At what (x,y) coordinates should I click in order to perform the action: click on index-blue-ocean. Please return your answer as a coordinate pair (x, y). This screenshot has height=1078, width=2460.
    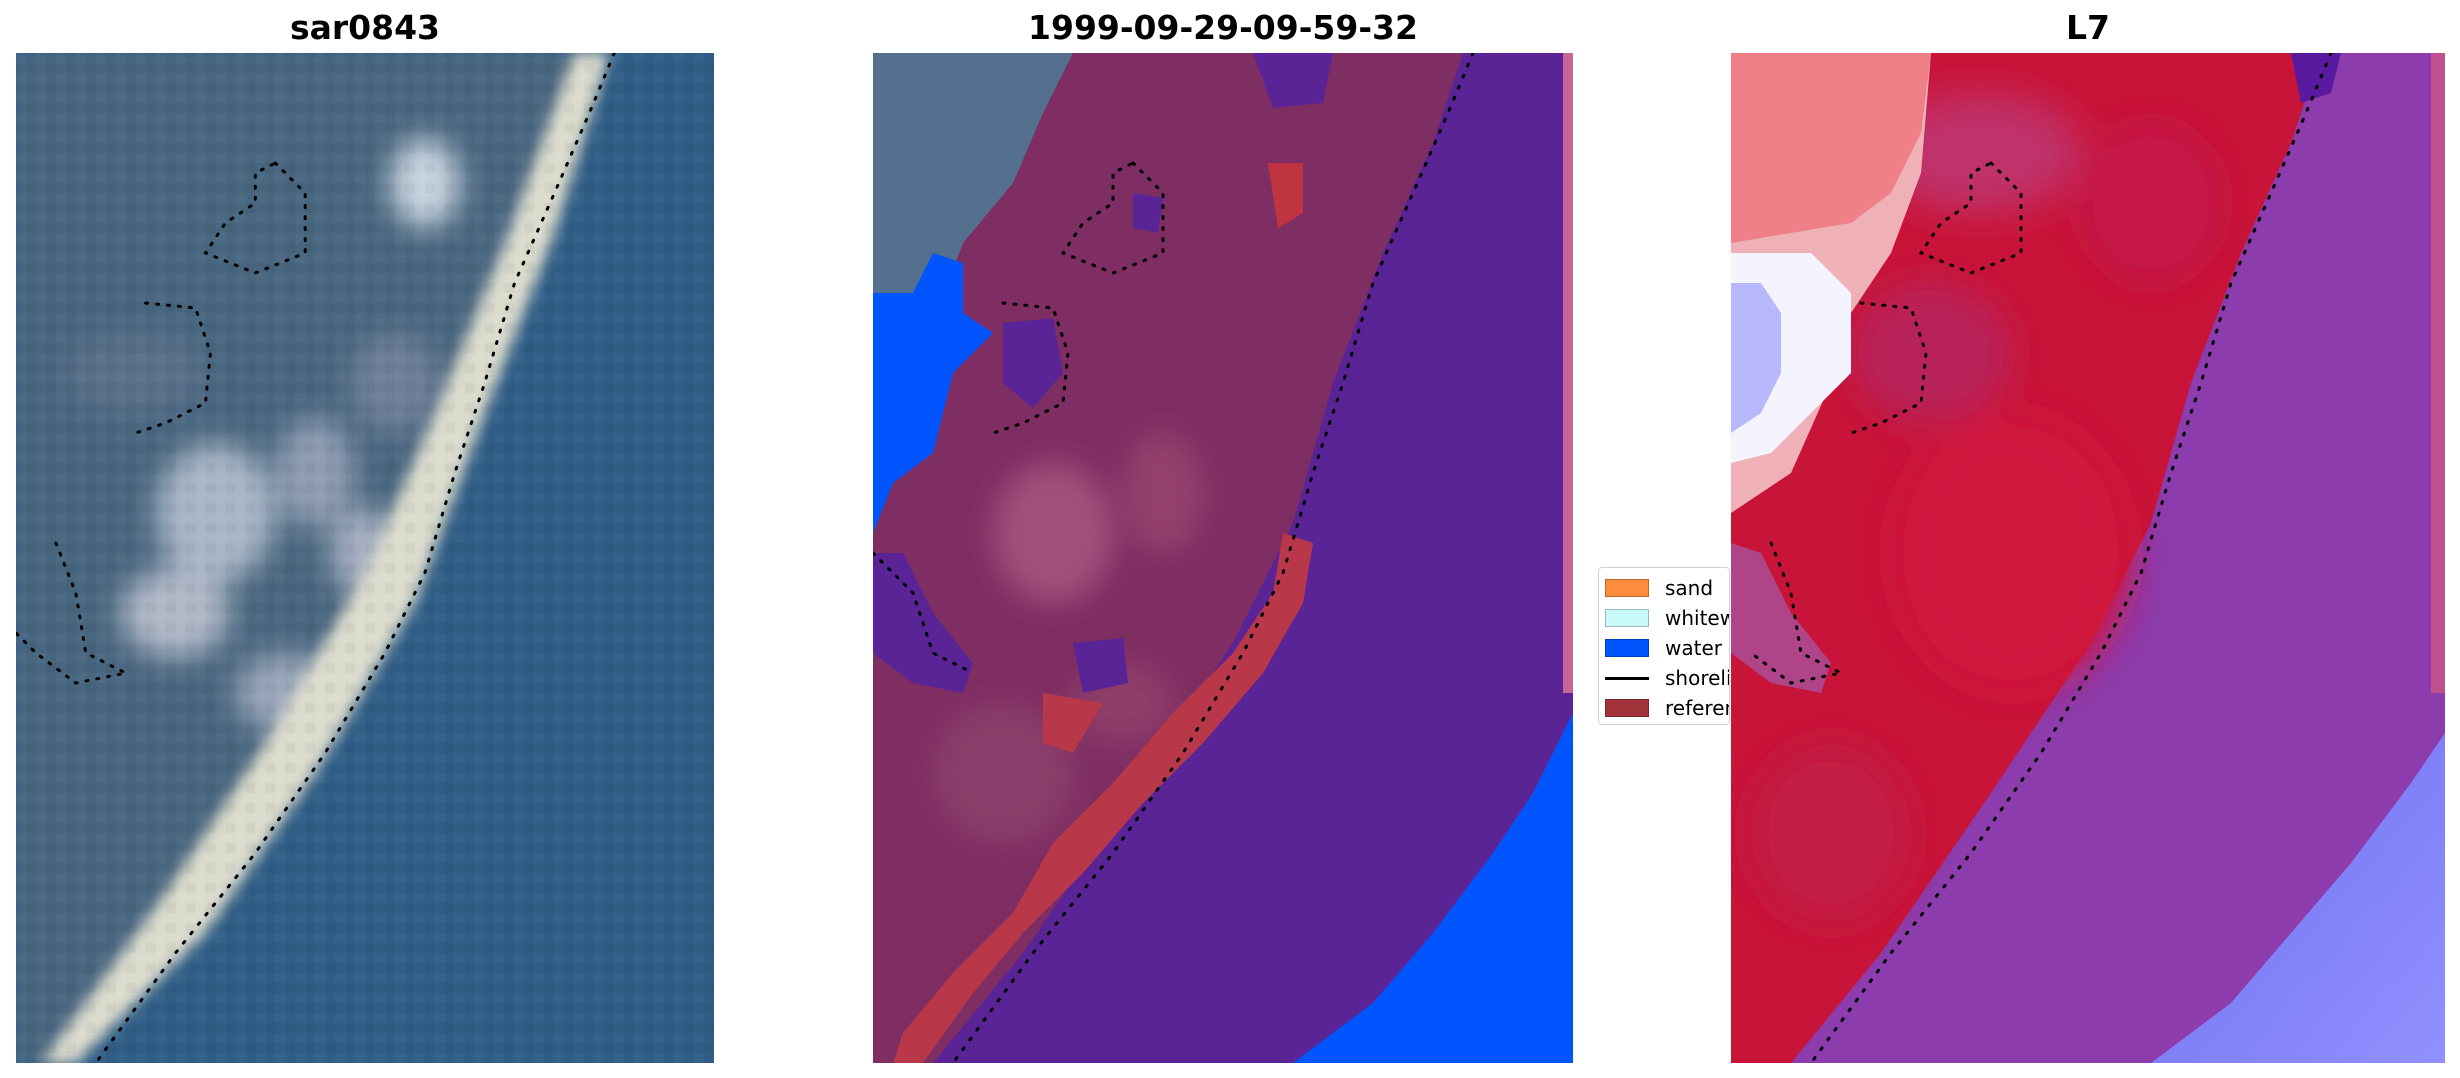
    Looking at the image, I should click on (2298, 898).